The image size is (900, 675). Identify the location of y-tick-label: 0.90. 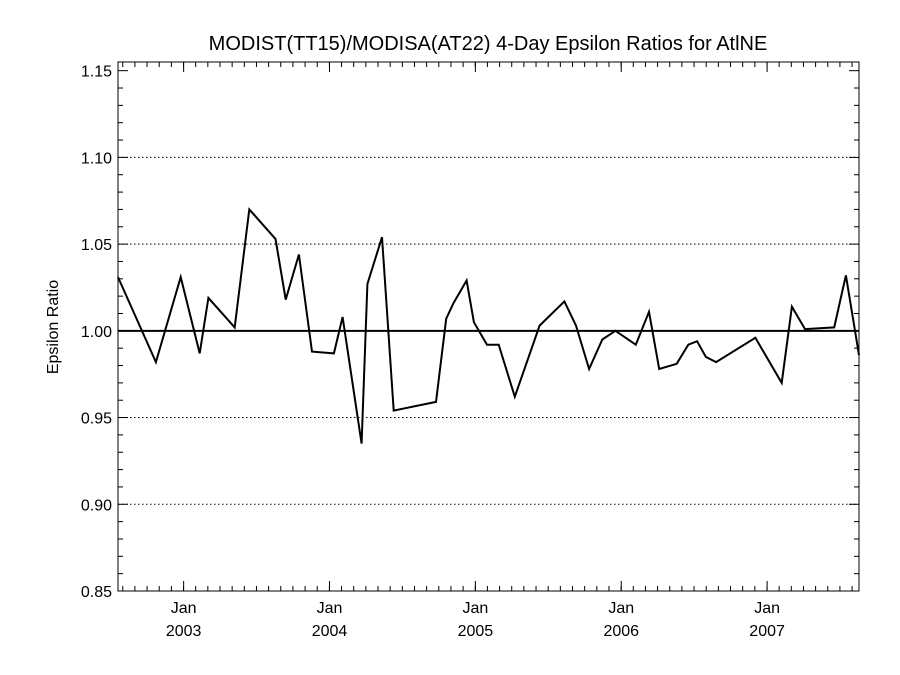
(96, 505).